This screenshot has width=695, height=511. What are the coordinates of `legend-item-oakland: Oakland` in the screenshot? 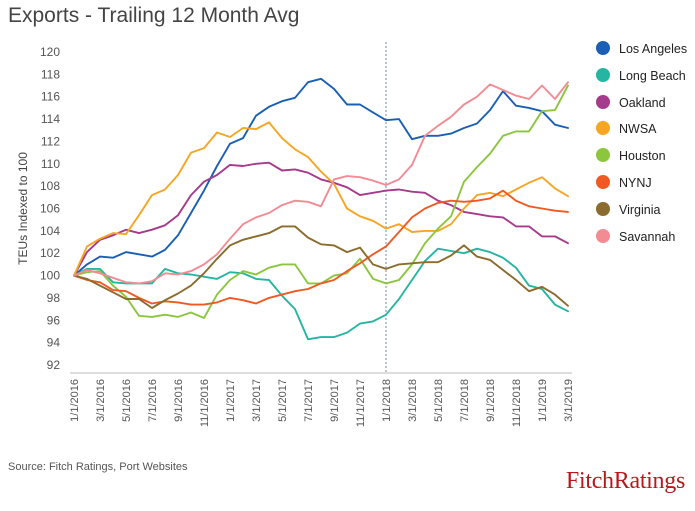 It's located at (631, 102).